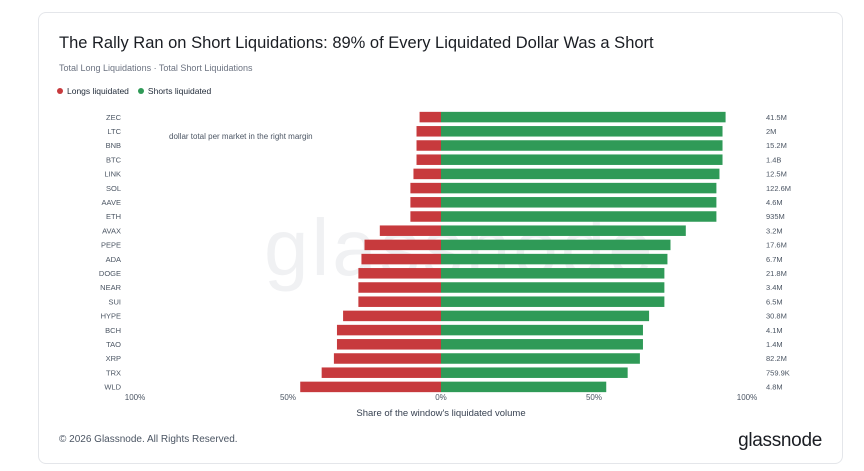 The image size is (864, 471). What do you see at coordinates (113, 259) in the screenshot?
I see `category-label-ada: ADA` at bounding box center [113, 259].